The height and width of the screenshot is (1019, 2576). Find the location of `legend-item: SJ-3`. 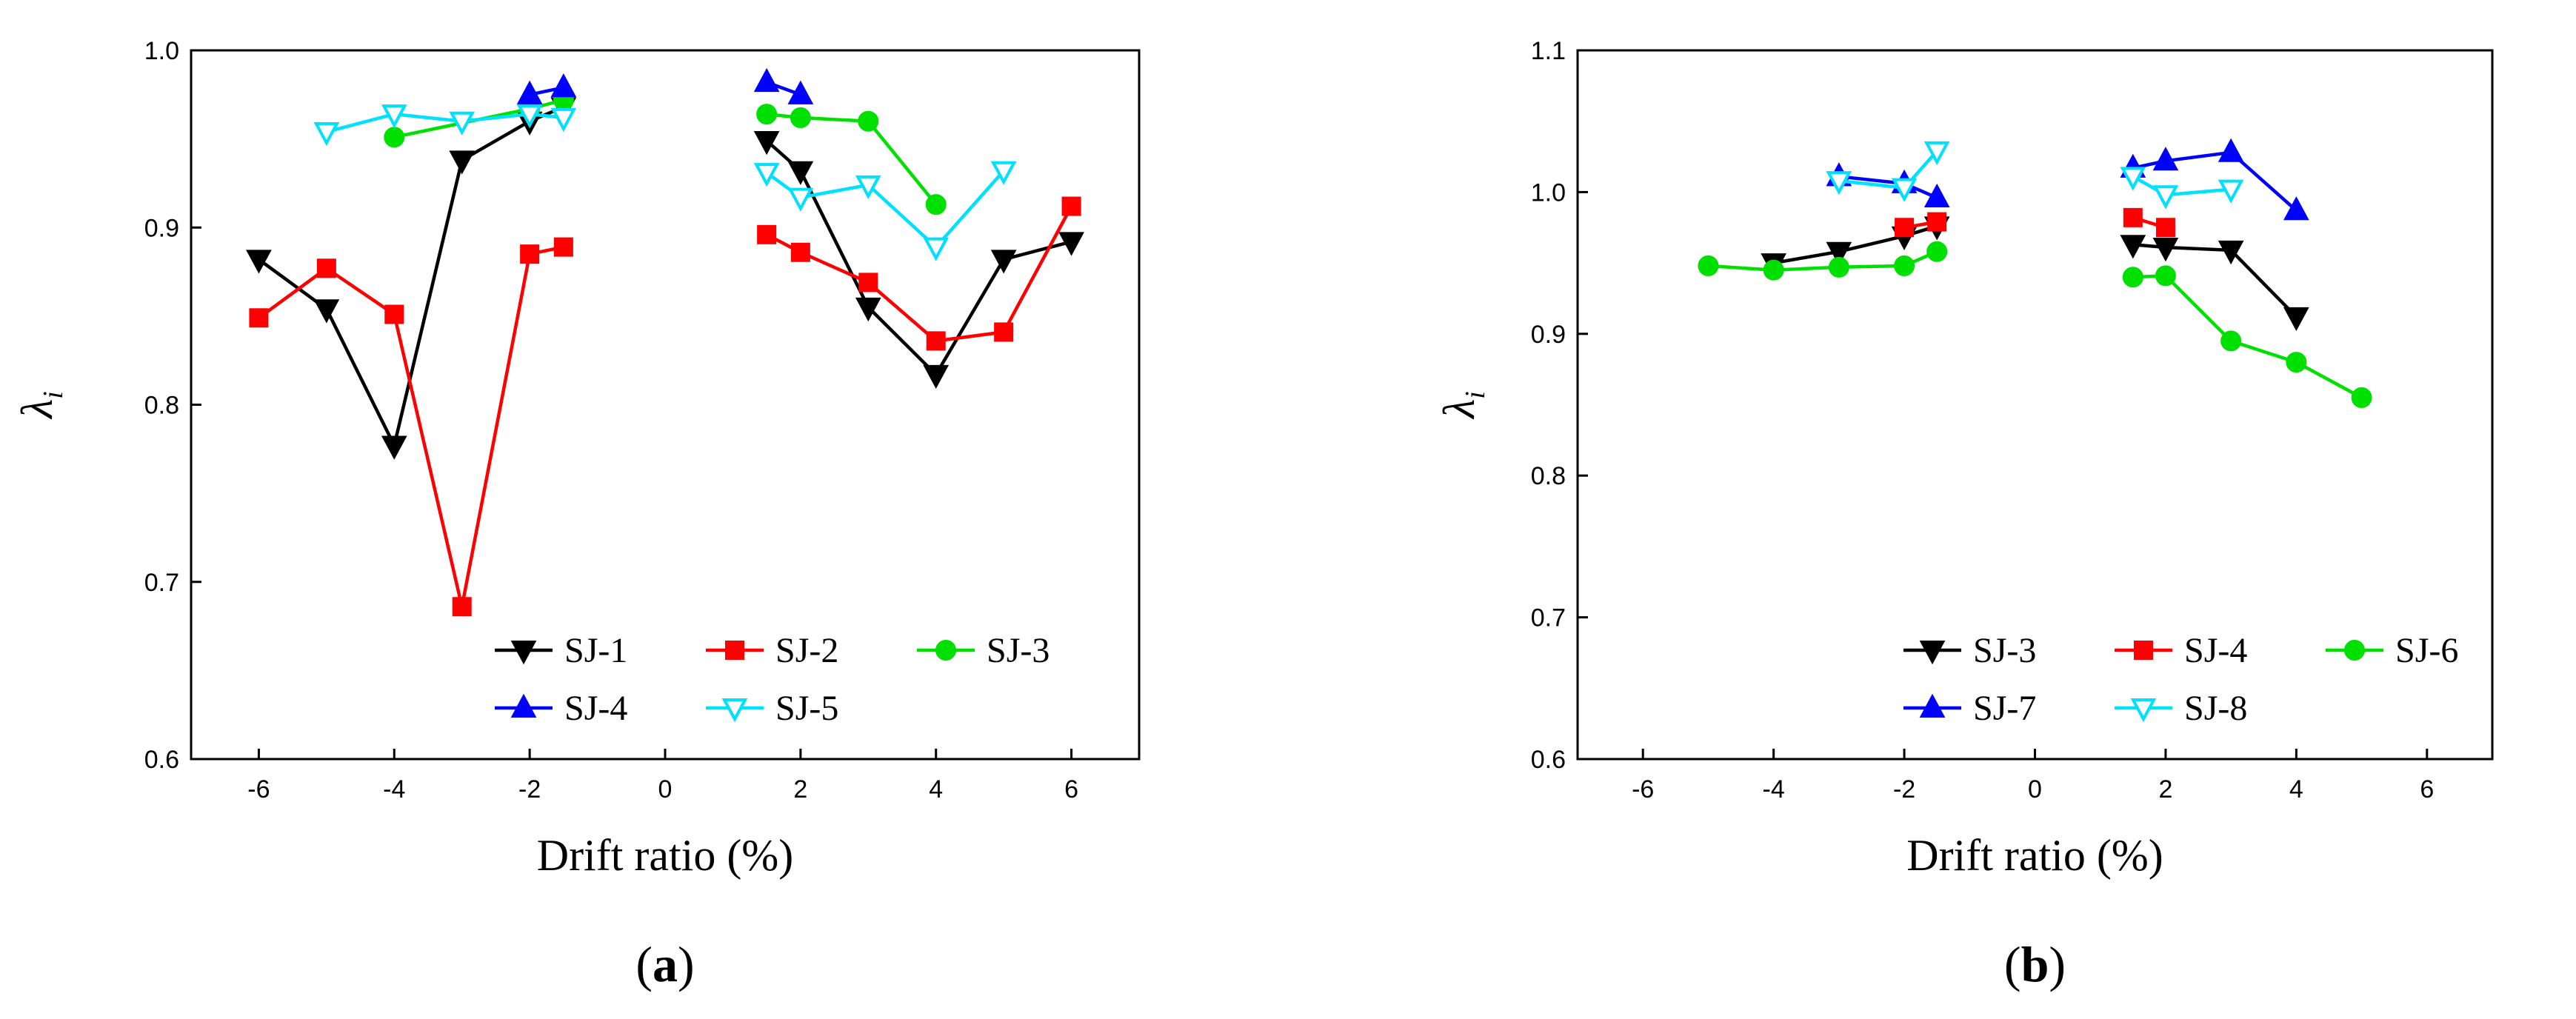

legend-item: SJ-3 is located at coordinates (983, 650).